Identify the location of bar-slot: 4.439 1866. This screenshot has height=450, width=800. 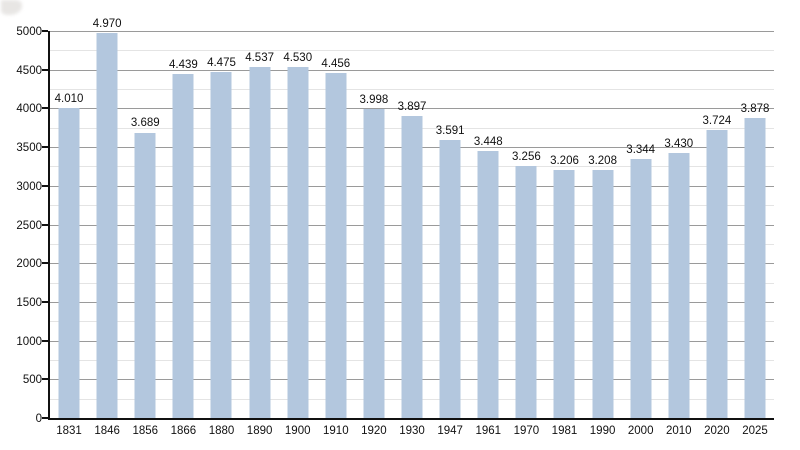
(183, 234).